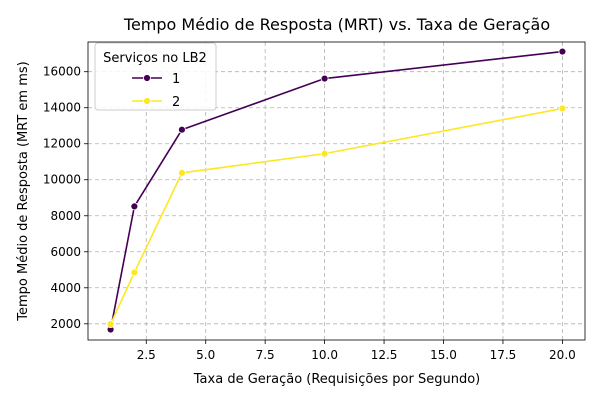 This screenshot has height=404, width=600. What do you see at coordinates (65, 216) in the screenshot?
I see `y-tick-label: 8000` at bounding box center [65, 216].